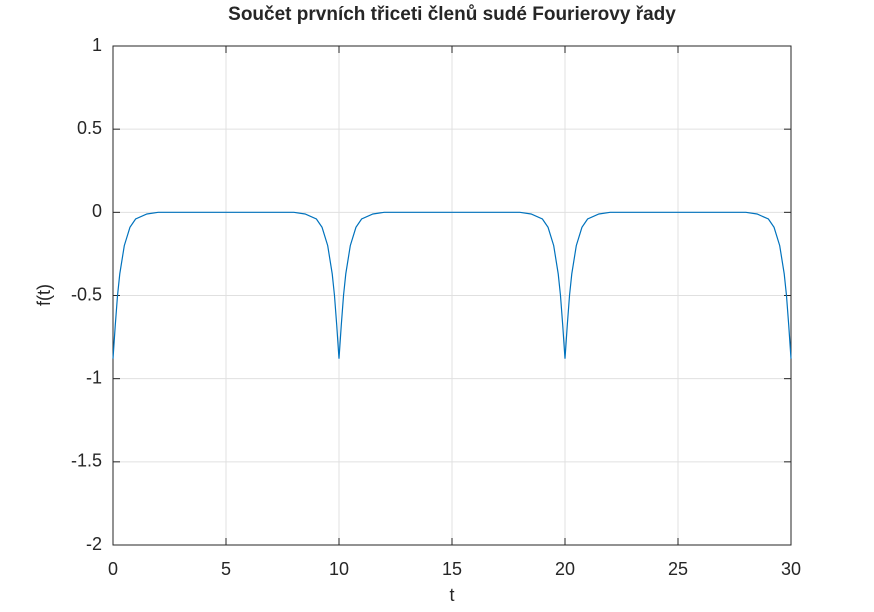 The width and height of the screenshot is (874, 612). Describe the element at coordinates (86, 461) in the screenshot. I see `y-tick-label: -1.5` at that location.